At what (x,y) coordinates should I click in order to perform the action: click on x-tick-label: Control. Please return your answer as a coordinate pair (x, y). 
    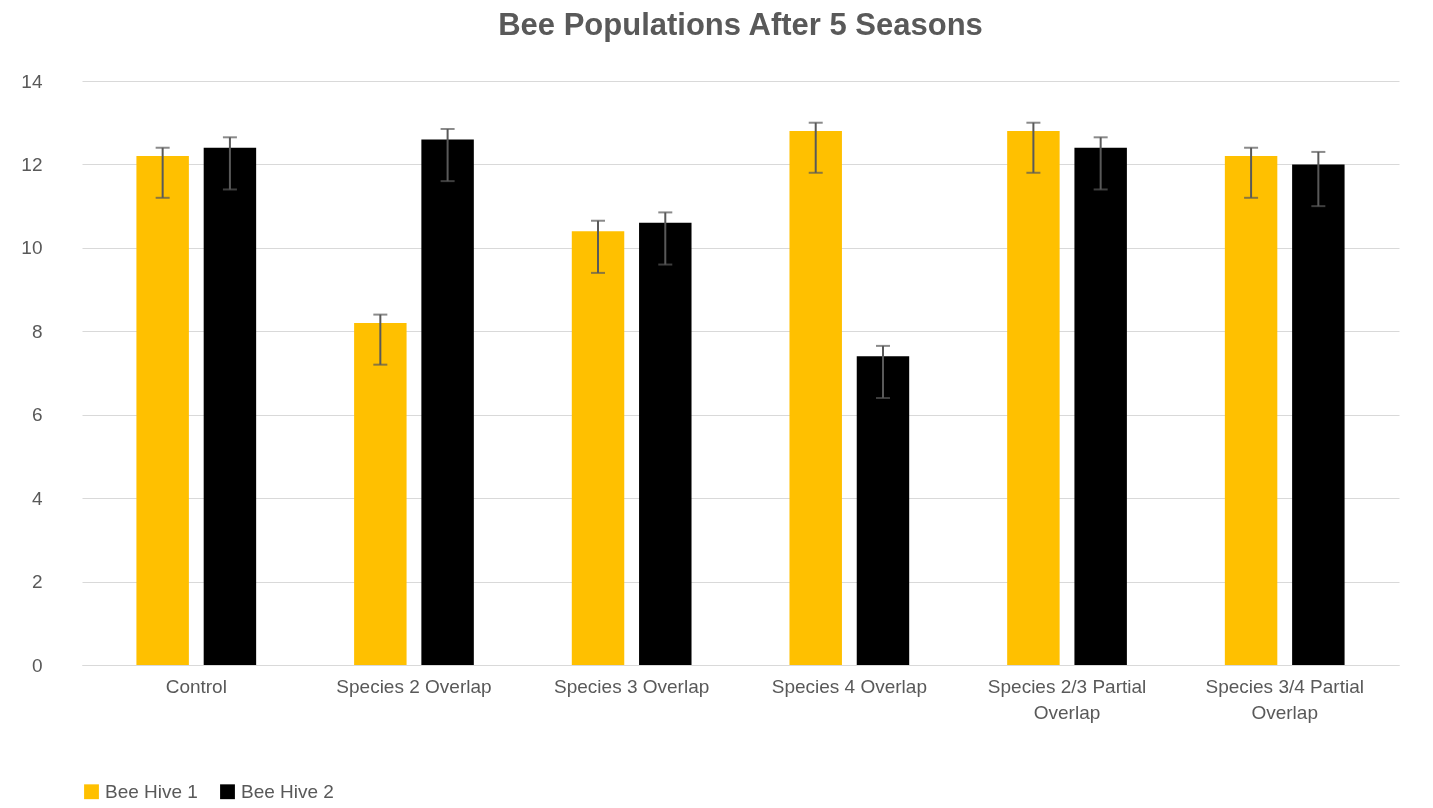
    Looking at the image, I should click on (196, 686).